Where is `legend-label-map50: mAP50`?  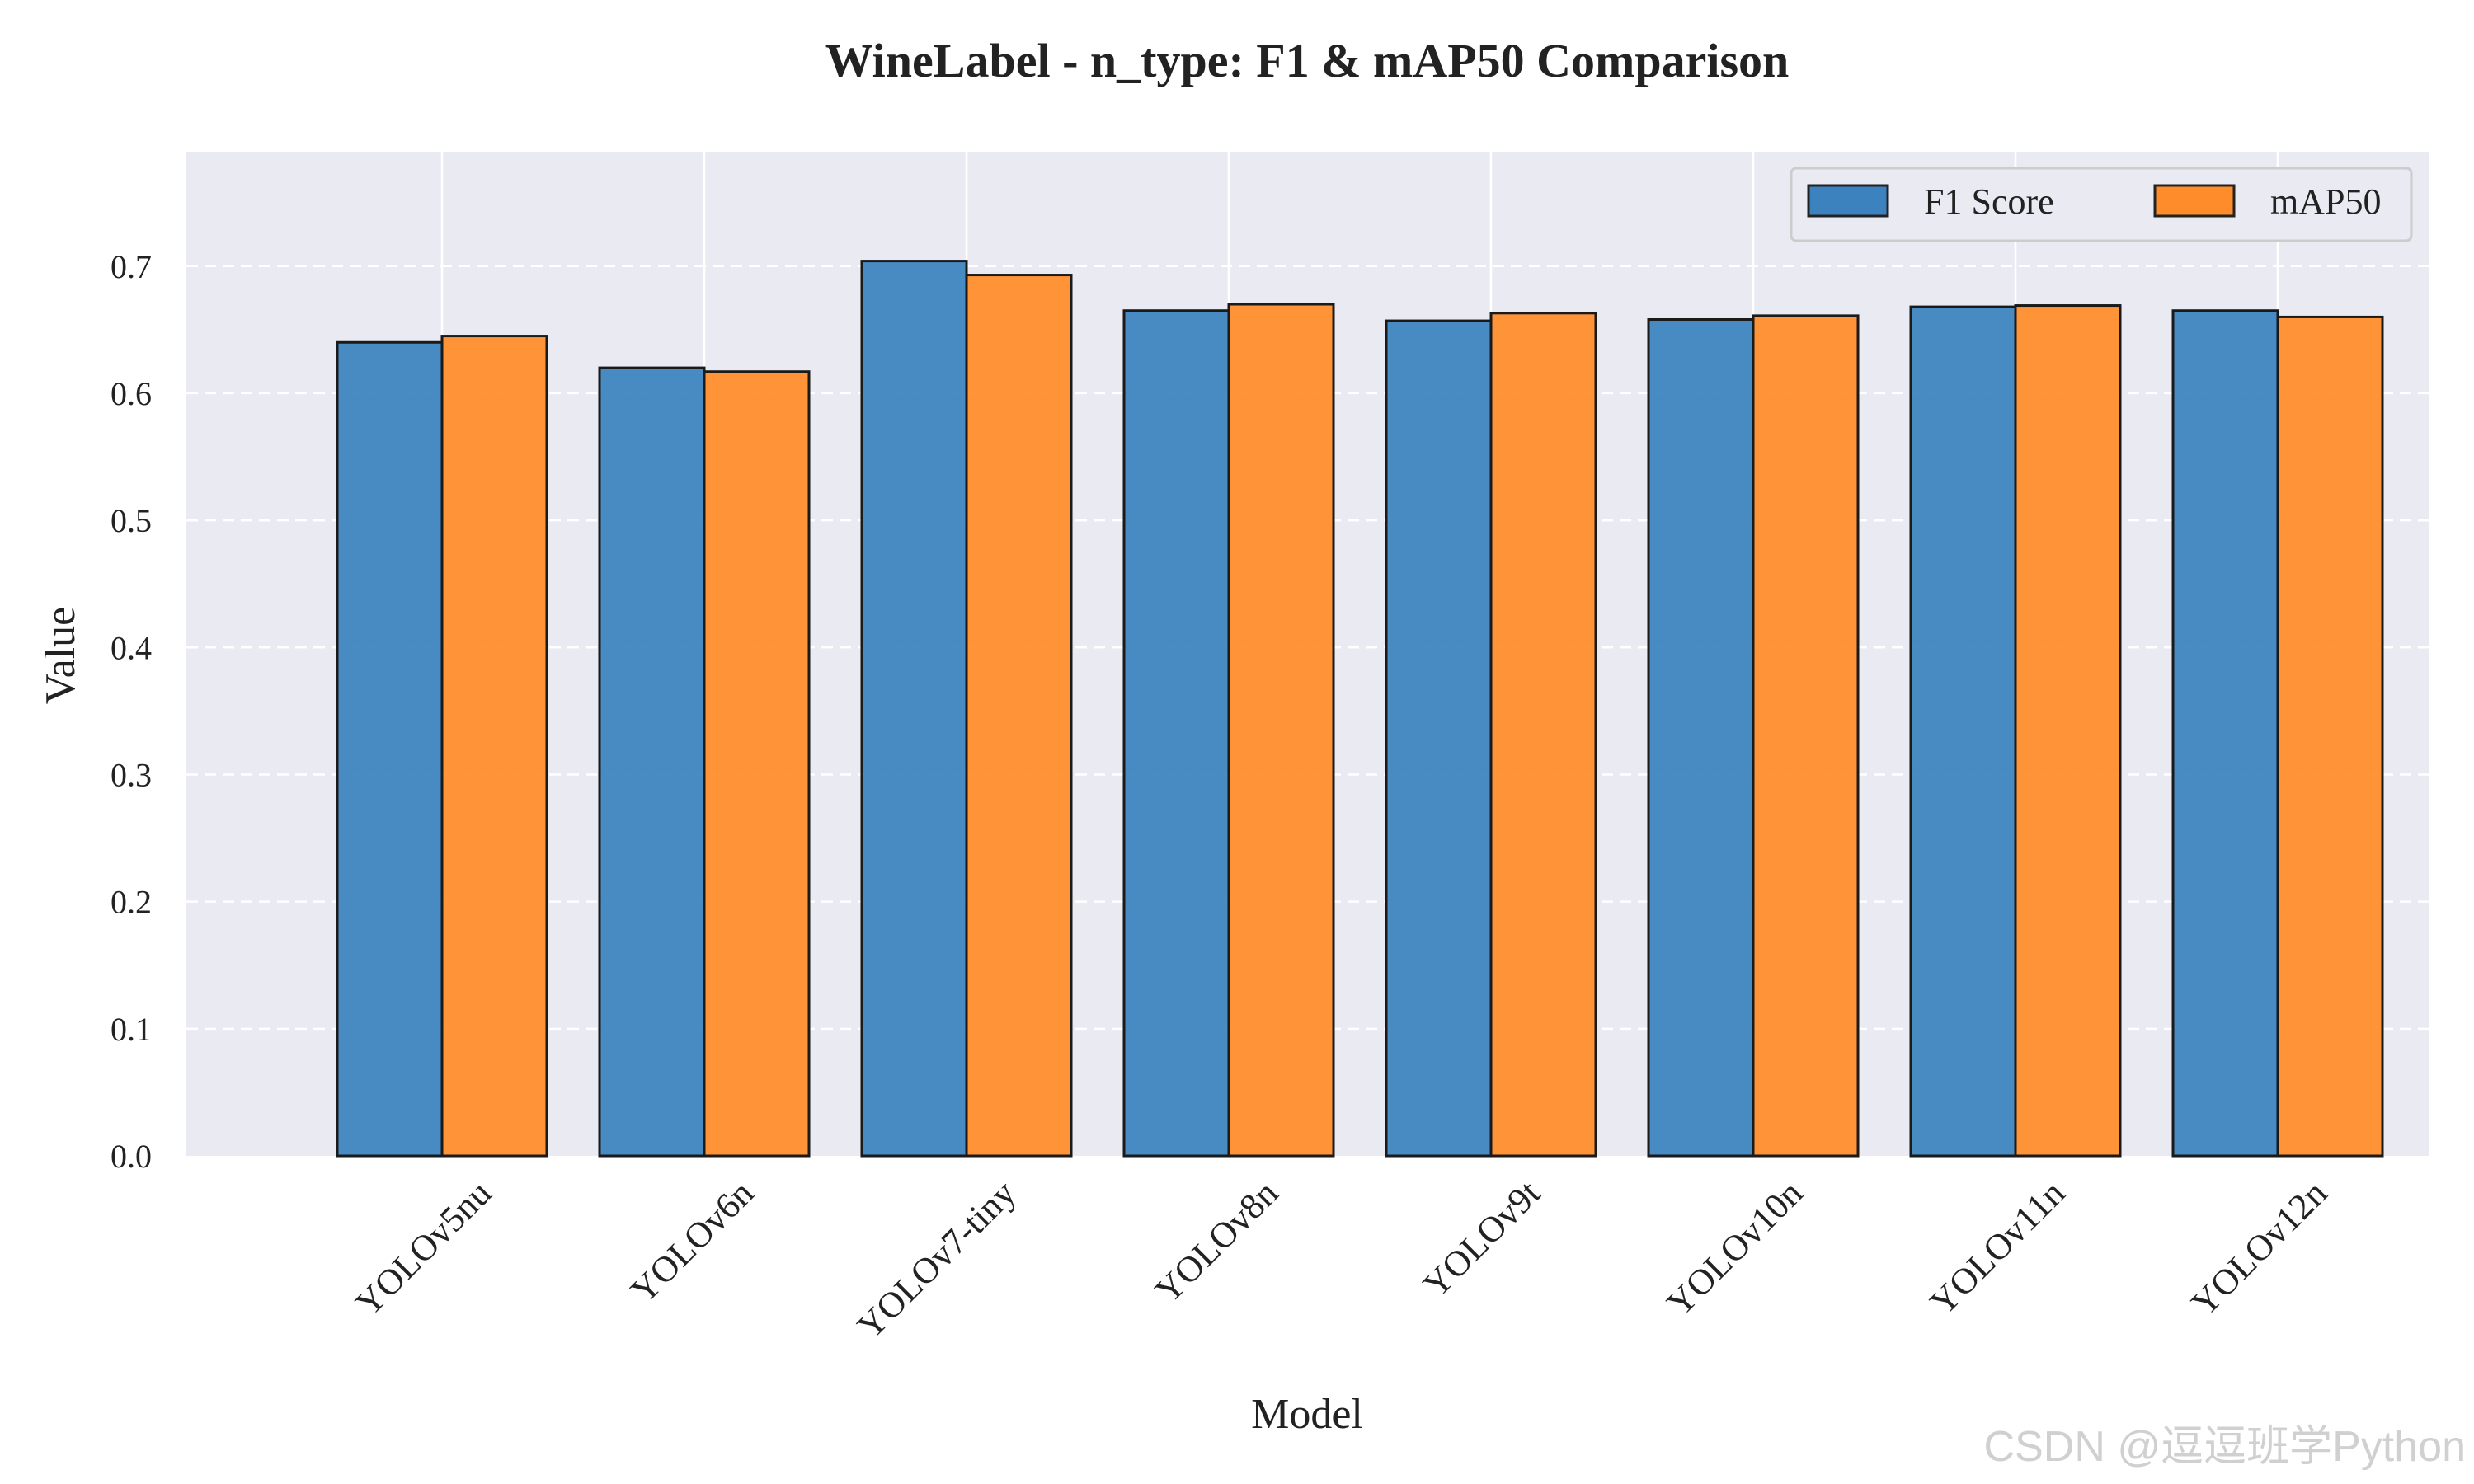
legend-label-map50: mAP50 is located at coordinates (2325, 201).